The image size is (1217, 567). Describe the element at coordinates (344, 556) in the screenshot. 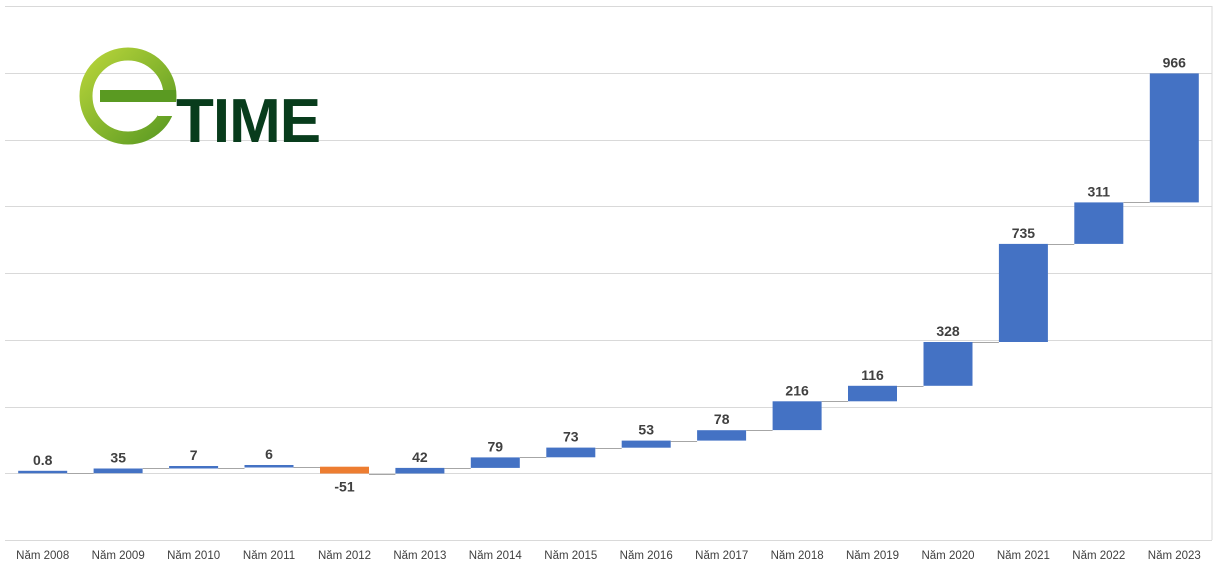

I see `x-tick-label: Năm 2012` at that location.